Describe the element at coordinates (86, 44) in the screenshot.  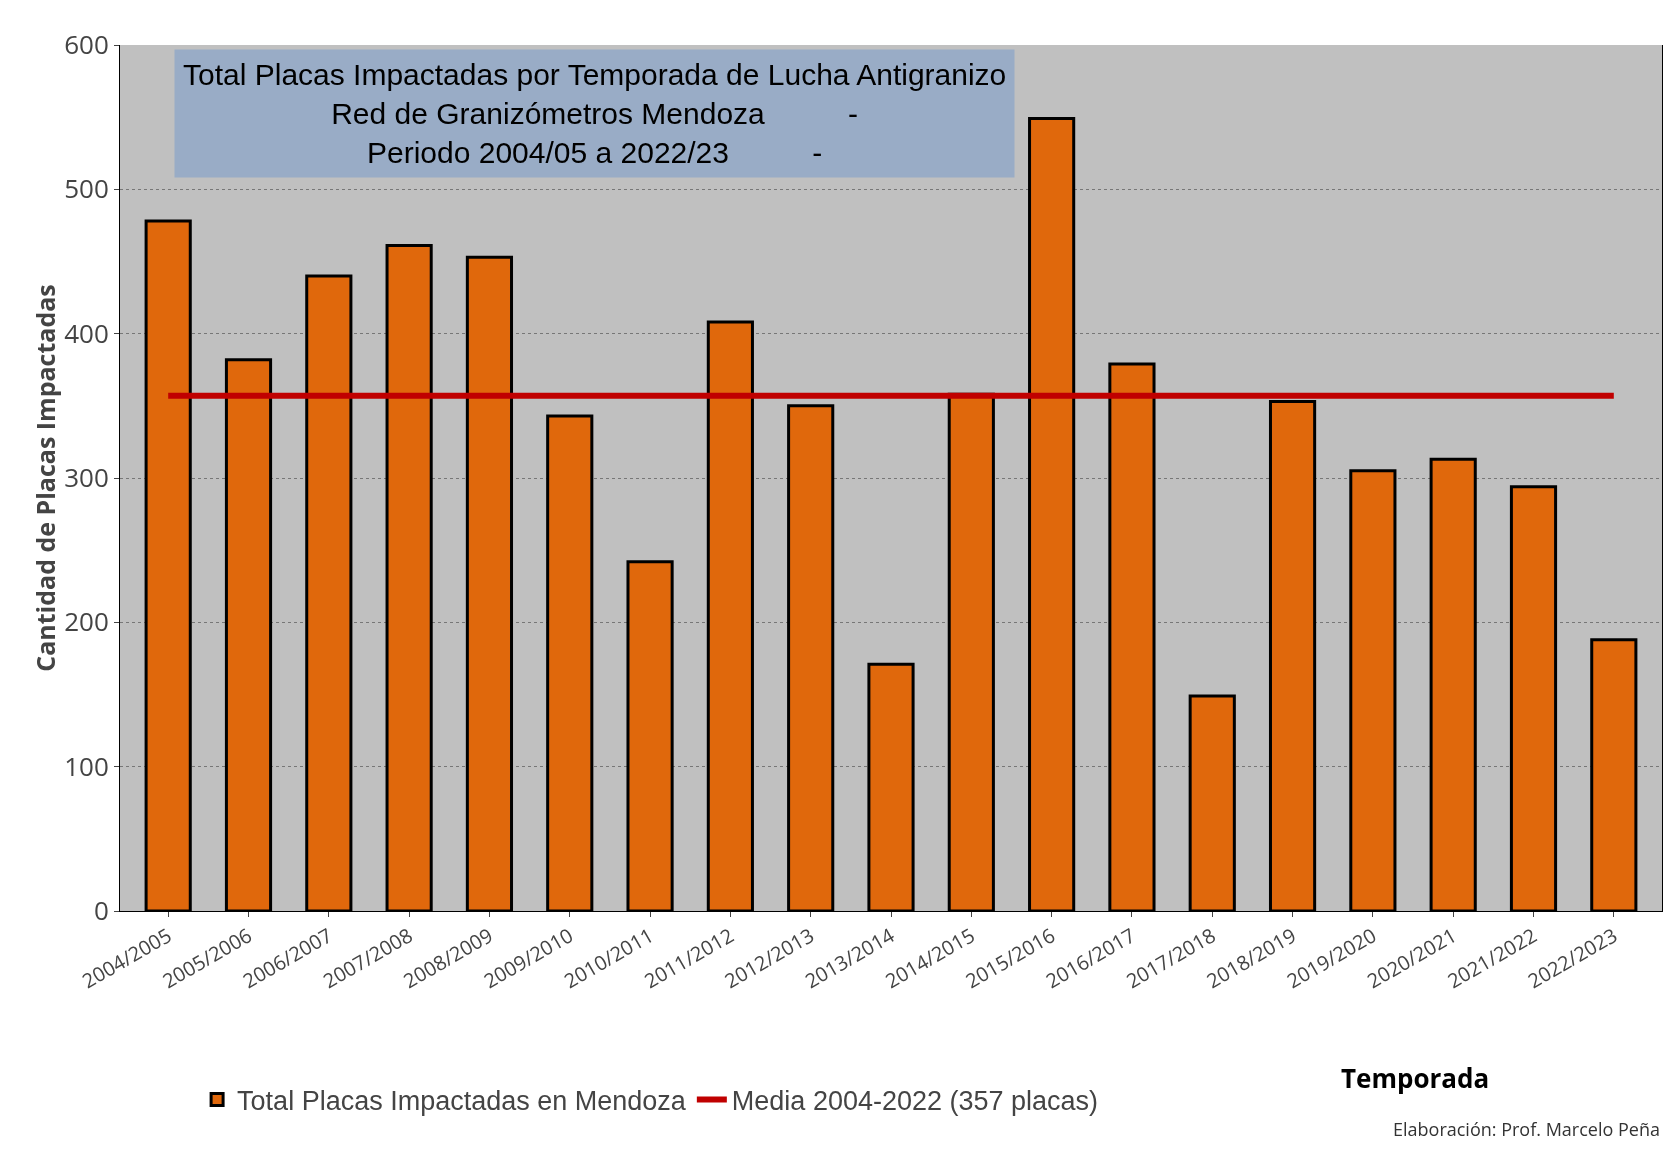
I see `y-tick-label: 600` at that location.